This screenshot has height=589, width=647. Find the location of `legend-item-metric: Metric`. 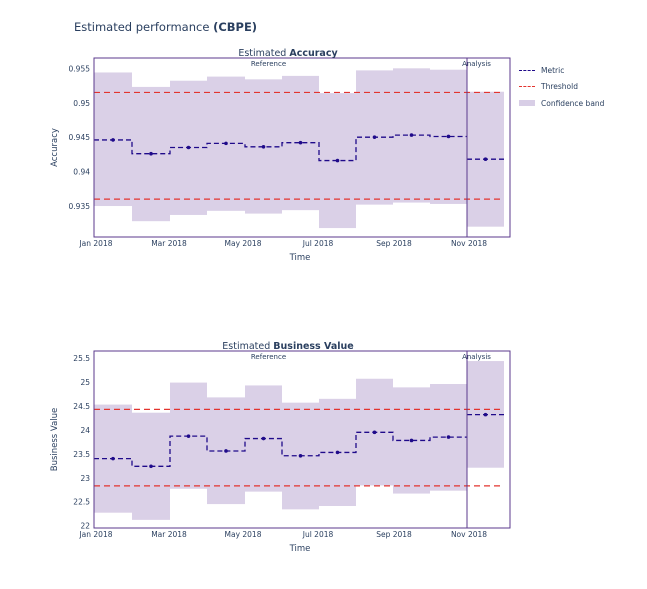

legend-item-metric: Metric is located at coordinates (561, 70).